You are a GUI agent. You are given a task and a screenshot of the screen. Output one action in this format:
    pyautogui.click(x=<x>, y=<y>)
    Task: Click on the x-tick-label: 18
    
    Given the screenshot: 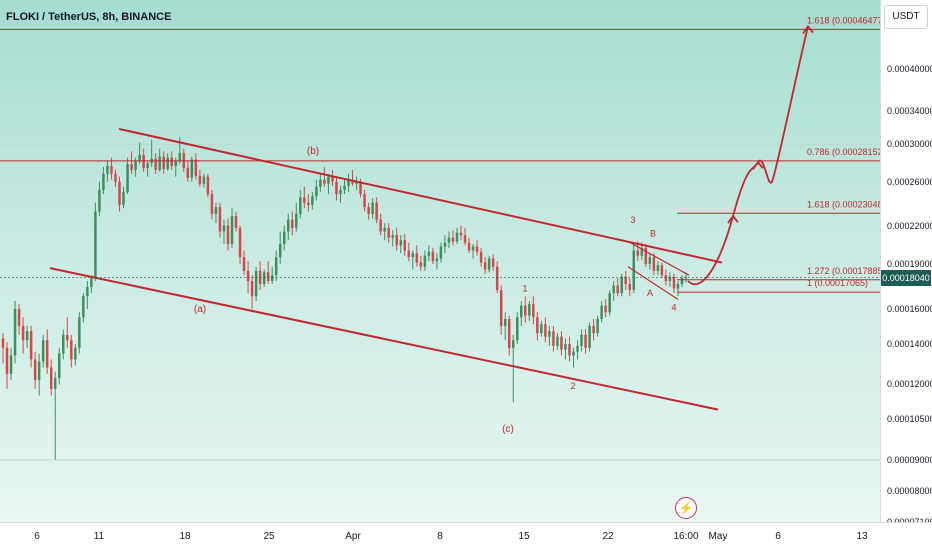 What is the action you would take?
    pyautogui.click(x=185, y=536)
    